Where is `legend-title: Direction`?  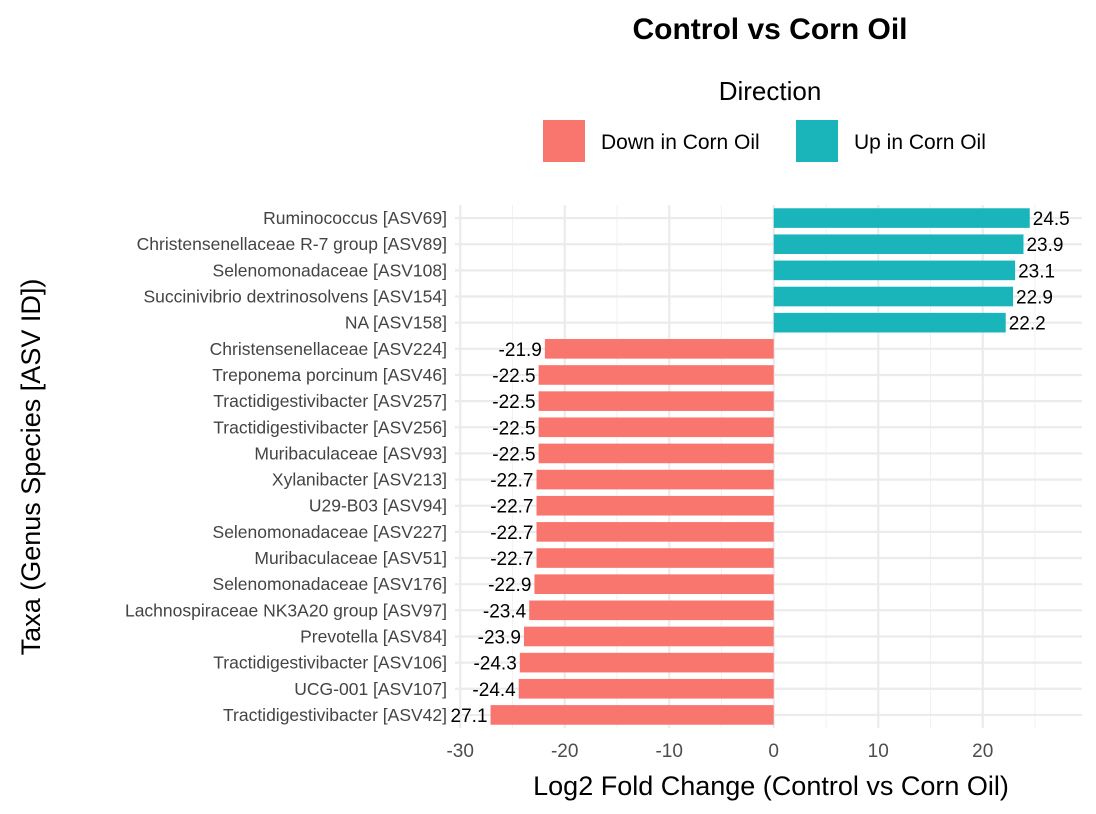
legend-title: Direction is located at coordinates (770, 91).